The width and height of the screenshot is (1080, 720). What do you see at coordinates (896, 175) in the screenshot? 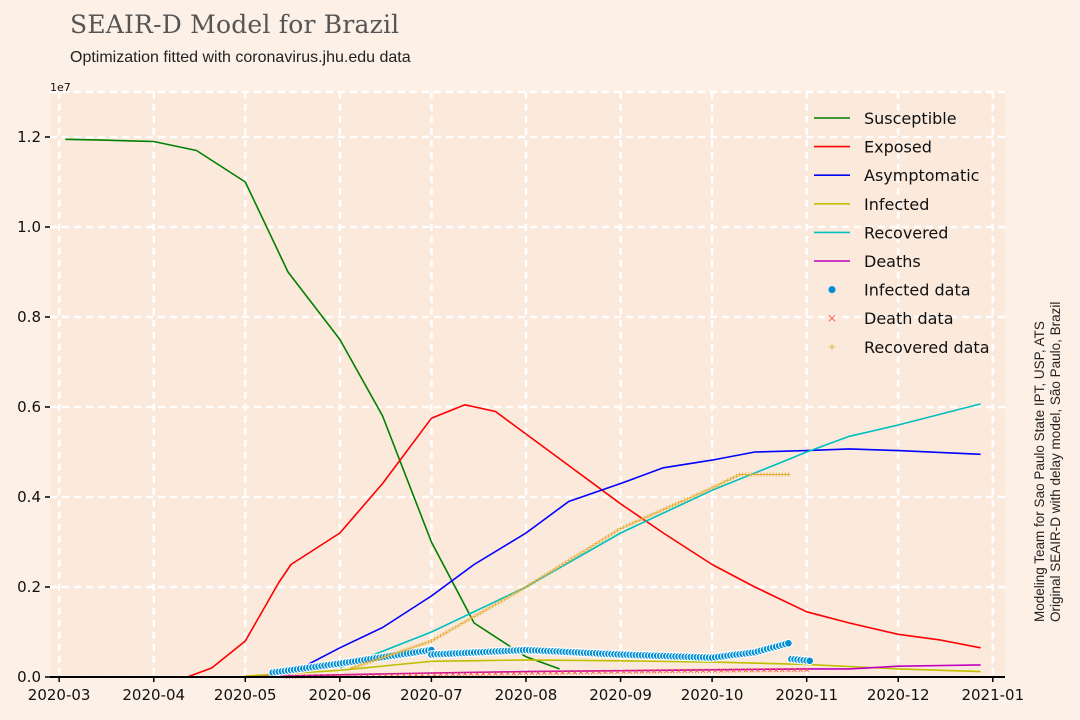
I see `legend-item: Asymptomatic` at bounding box center [896, 175].